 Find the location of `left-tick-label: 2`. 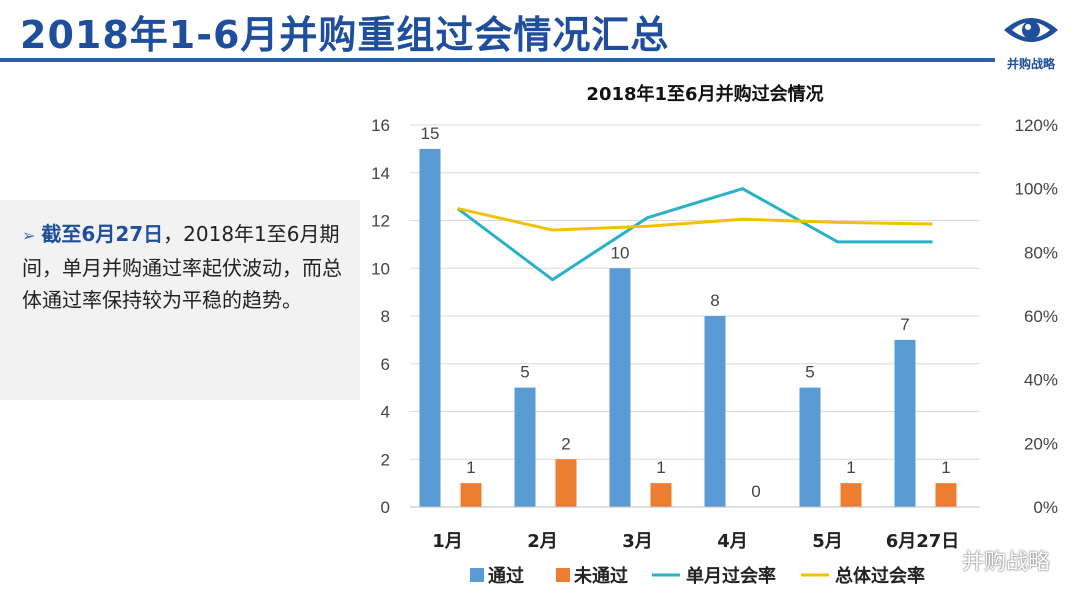

left-tick-label: 2 is located at coordinates (385, 459).